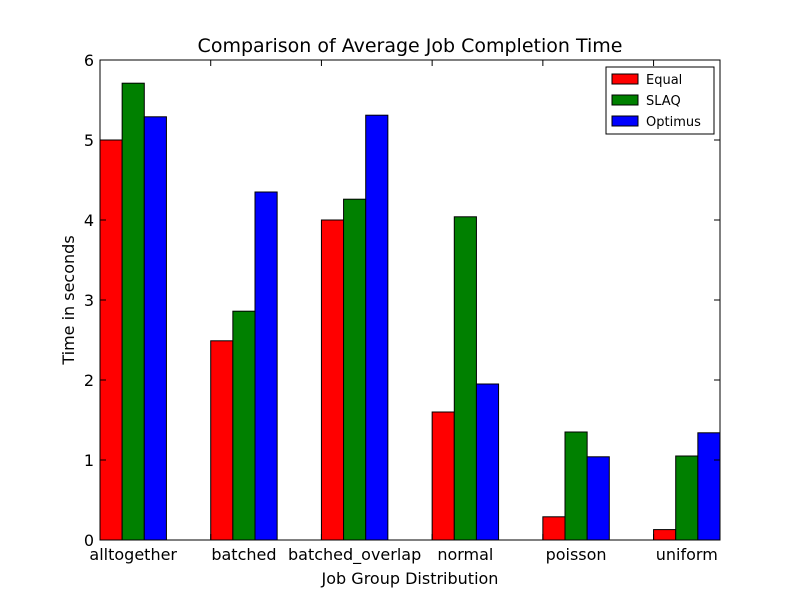 The height and width of the screenshot is (600, 800). Describe the element at coordinates (354, 555) in the screenshot. I see `x-tick-label-batched_overlap: batched_overlap` at that location.